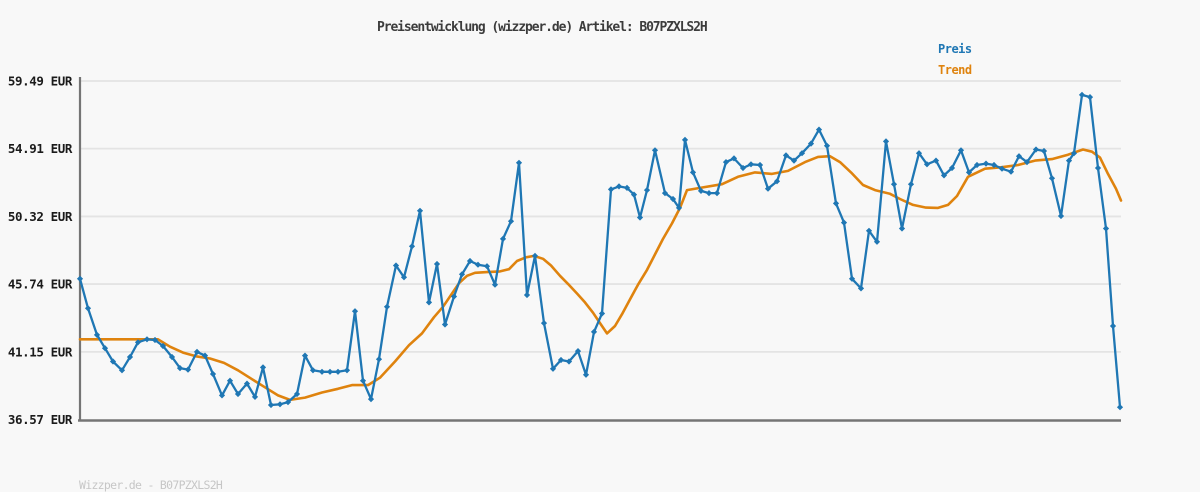  What do you see at coordinates (40, 284) in the screenshot?
I see `y-tick-label: 45.74 EUR` at bounding box center [40, 284].